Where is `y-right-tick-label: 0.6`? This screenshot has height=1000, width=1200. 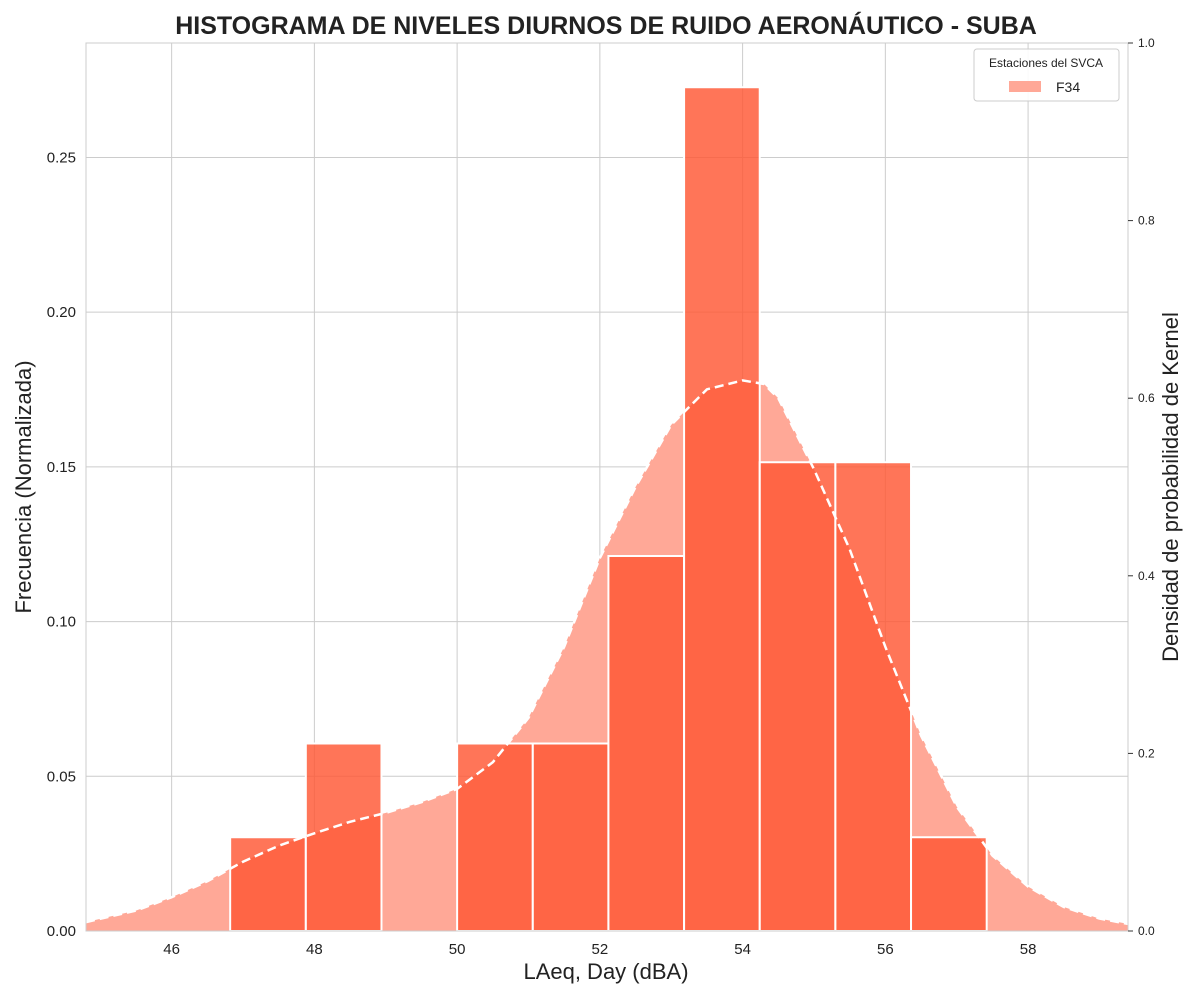 y-right-tick-label: 0.6 is located at coordinates (1146, 398).